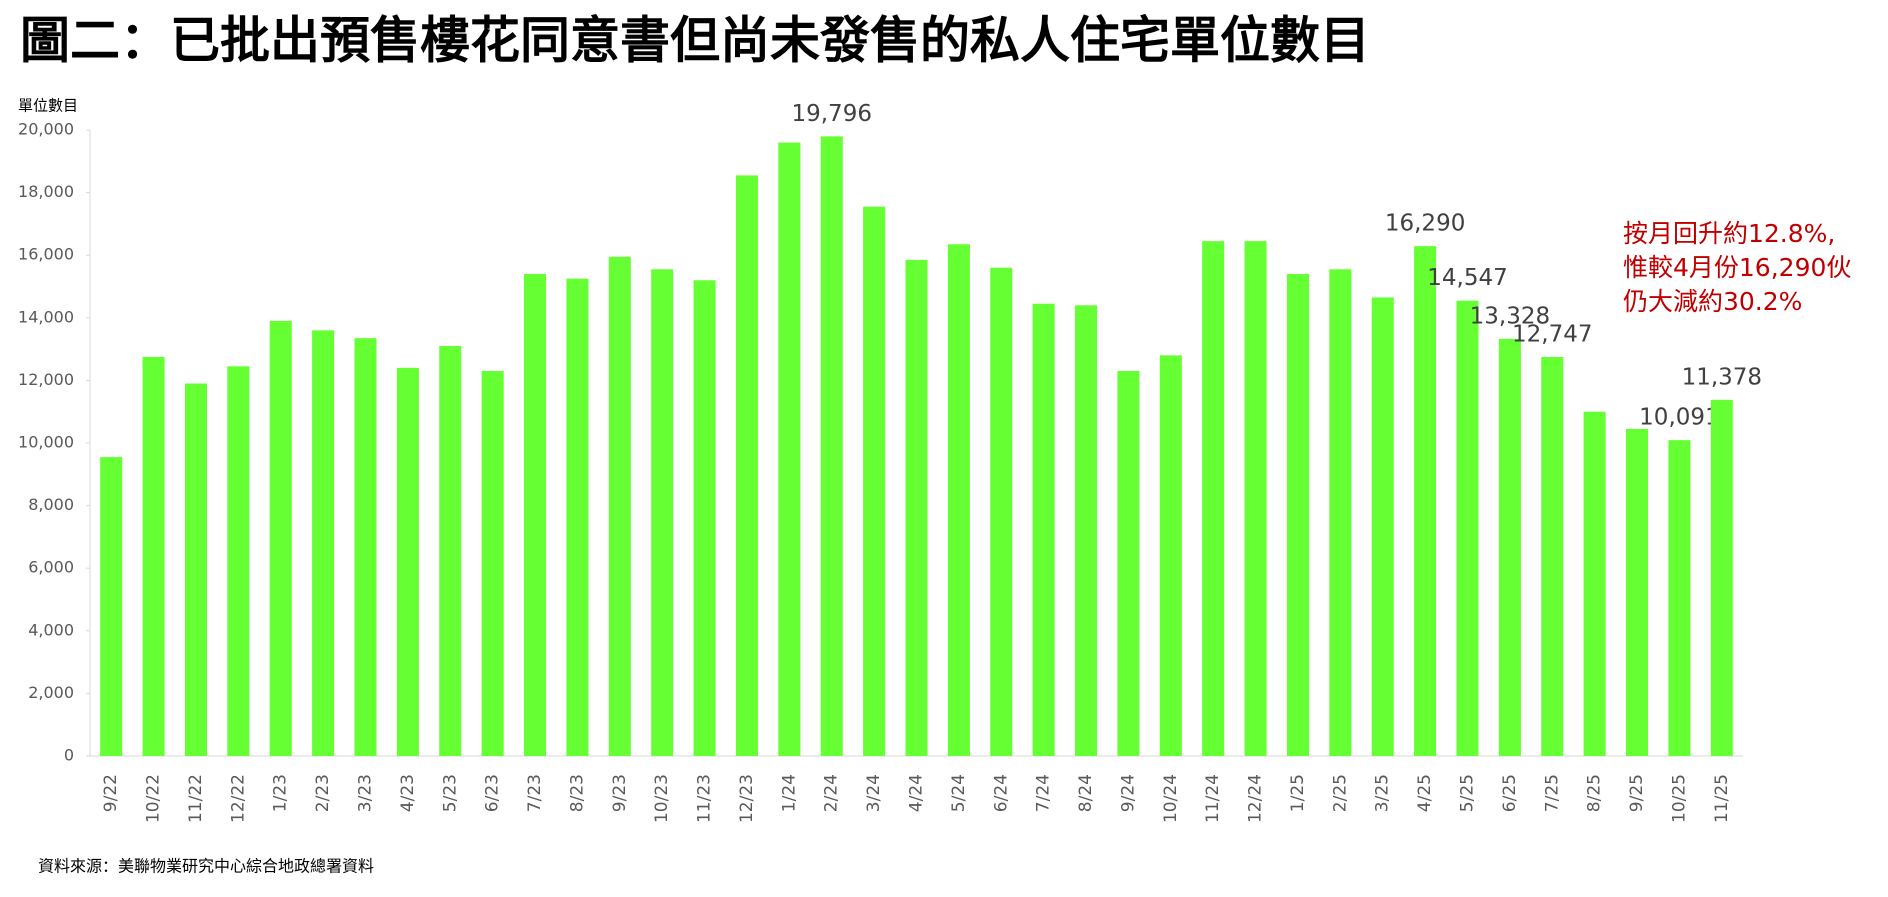 The height and width of the screenshot is (897, 1888). Describe the element at coordinates (959, 793) in the screenshot. I see `x-tick-label: 5/24` at that location.